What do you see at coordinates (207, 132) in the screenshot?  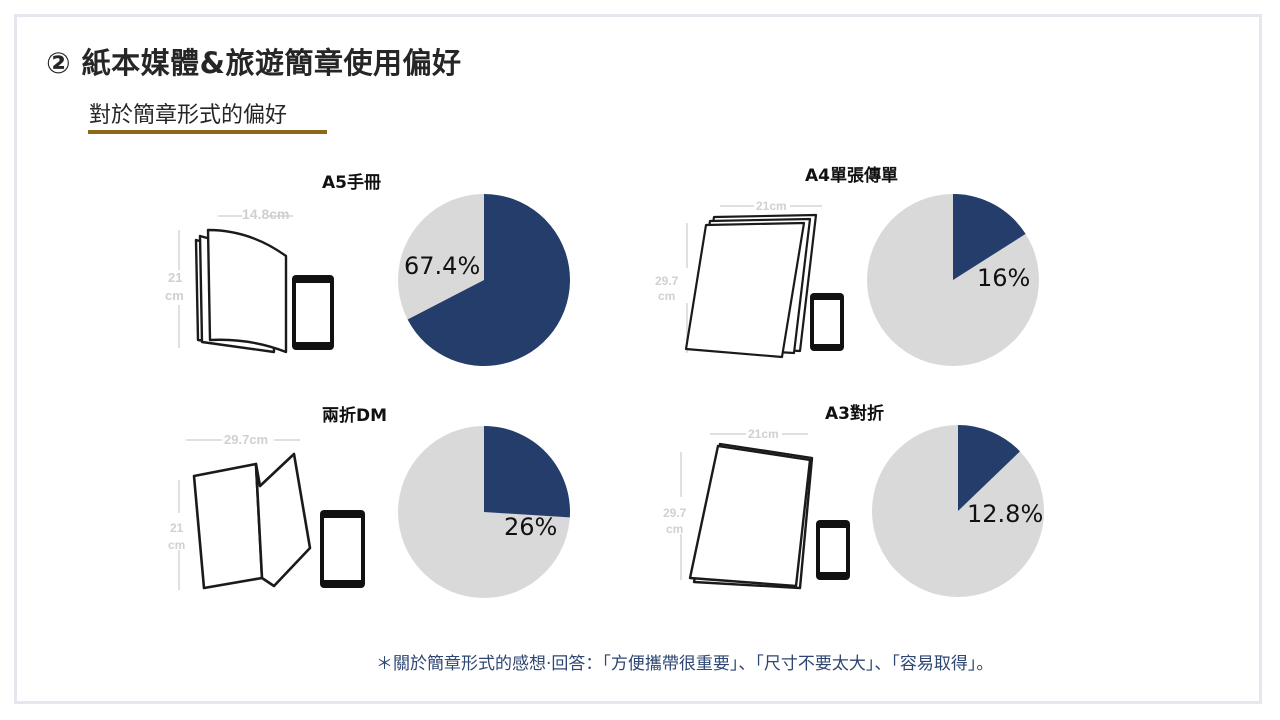 I see `subtitle-underline` at bounding box center [207, 132].